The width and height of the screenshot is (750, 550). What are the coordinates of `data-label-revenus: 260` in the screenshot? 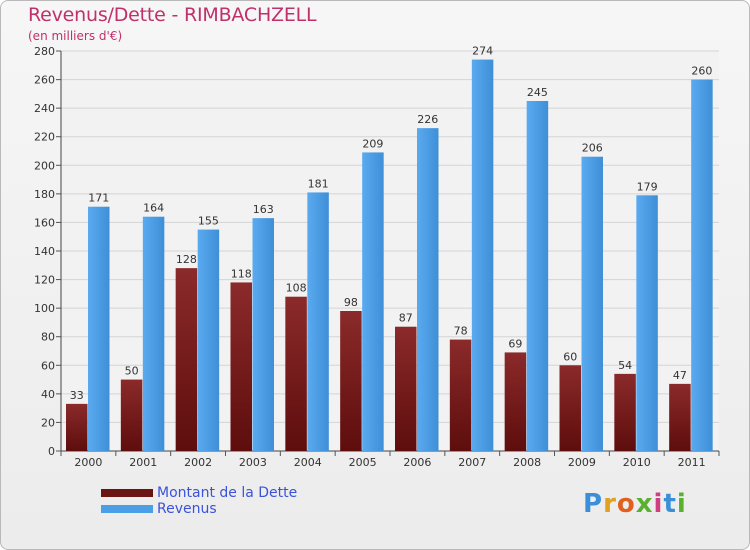 It's located at (701, 71).